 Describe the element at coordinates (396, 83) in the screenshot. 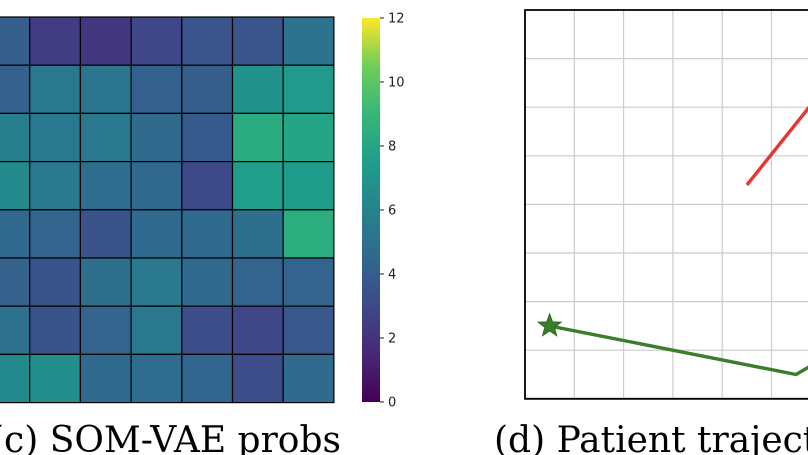

I see `colorbar-tick-label: 10` at that location.